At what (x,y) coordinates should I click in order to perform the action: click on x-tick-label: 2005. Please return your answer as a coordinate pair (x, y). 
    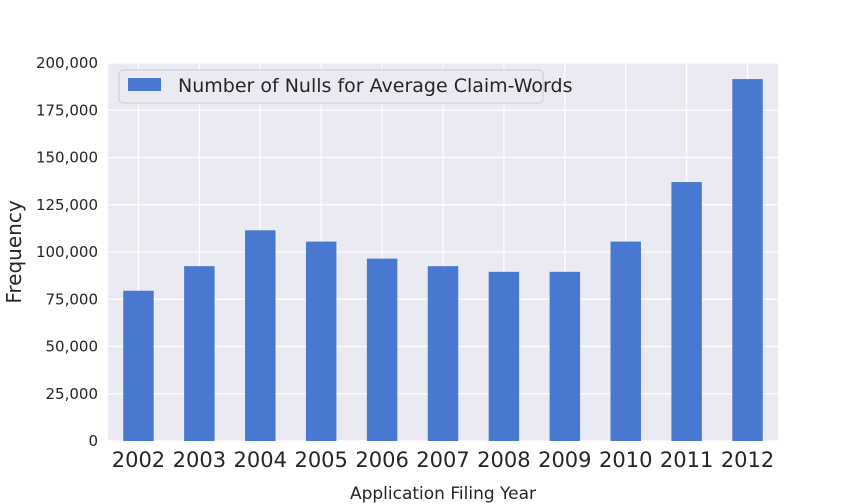
    Looking at the image, I should click on (320, 460).